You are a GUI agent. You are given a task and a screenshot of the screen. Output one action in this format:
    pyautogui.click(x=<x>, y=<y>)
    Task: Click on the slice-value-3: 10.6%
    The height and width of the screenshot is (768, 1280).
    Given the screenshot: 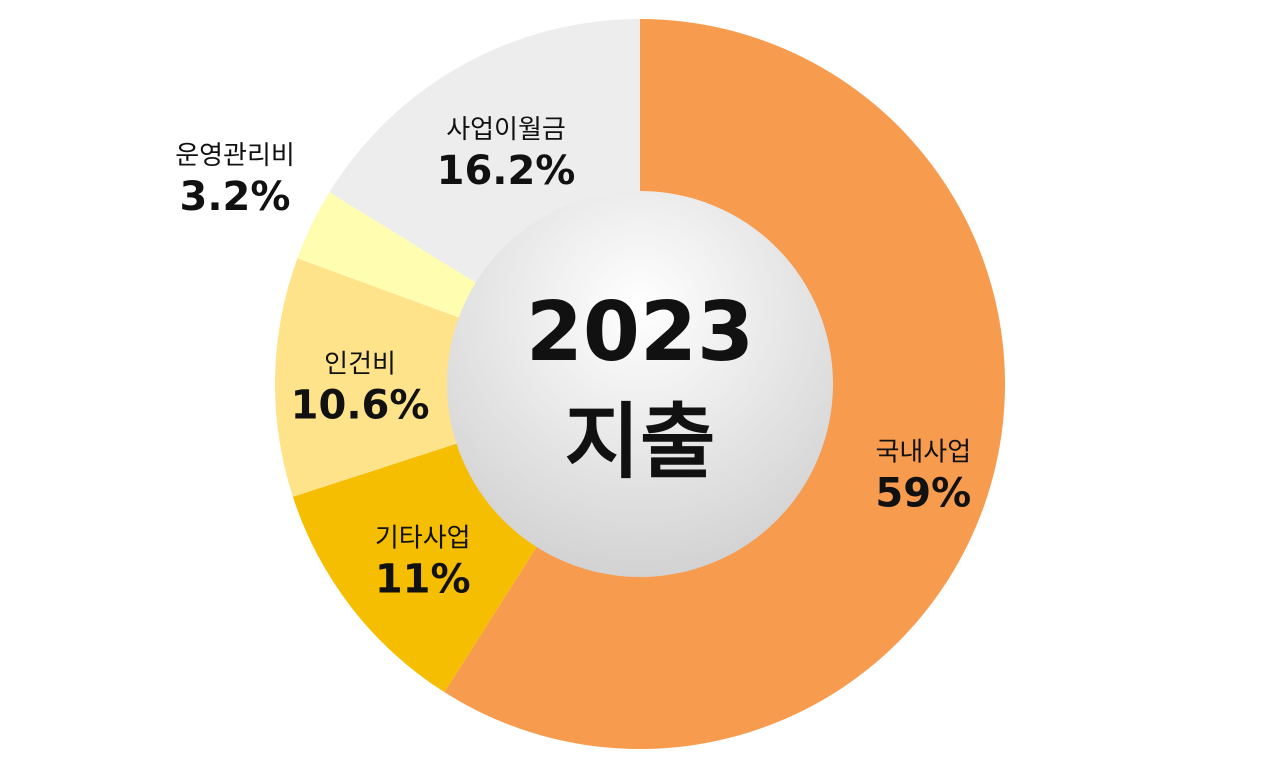 What is the action you would take?
    pyautogui.click(x=360, y=406)
    